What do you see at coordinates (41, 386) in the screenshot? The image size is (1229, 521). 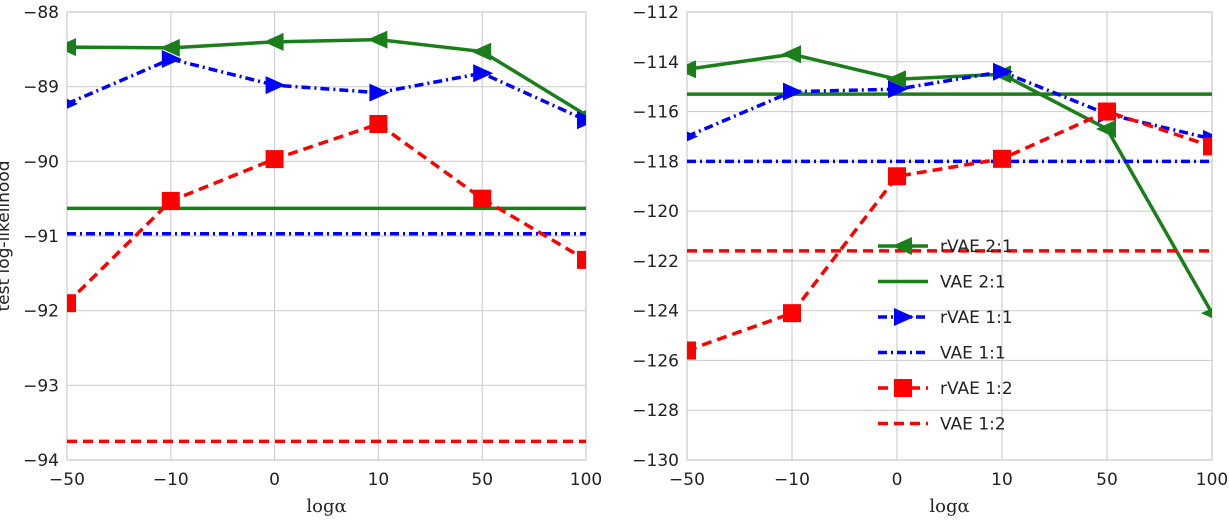 I see `y-tick-label: −93` at bounding box center [41, 386].